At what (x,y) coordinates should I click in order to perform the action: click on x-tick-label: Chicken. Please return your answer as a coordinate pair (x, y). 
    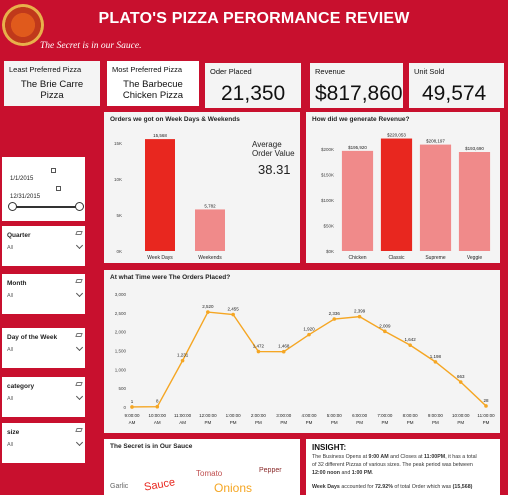
    Looking at the image, I should click on (357, 258).